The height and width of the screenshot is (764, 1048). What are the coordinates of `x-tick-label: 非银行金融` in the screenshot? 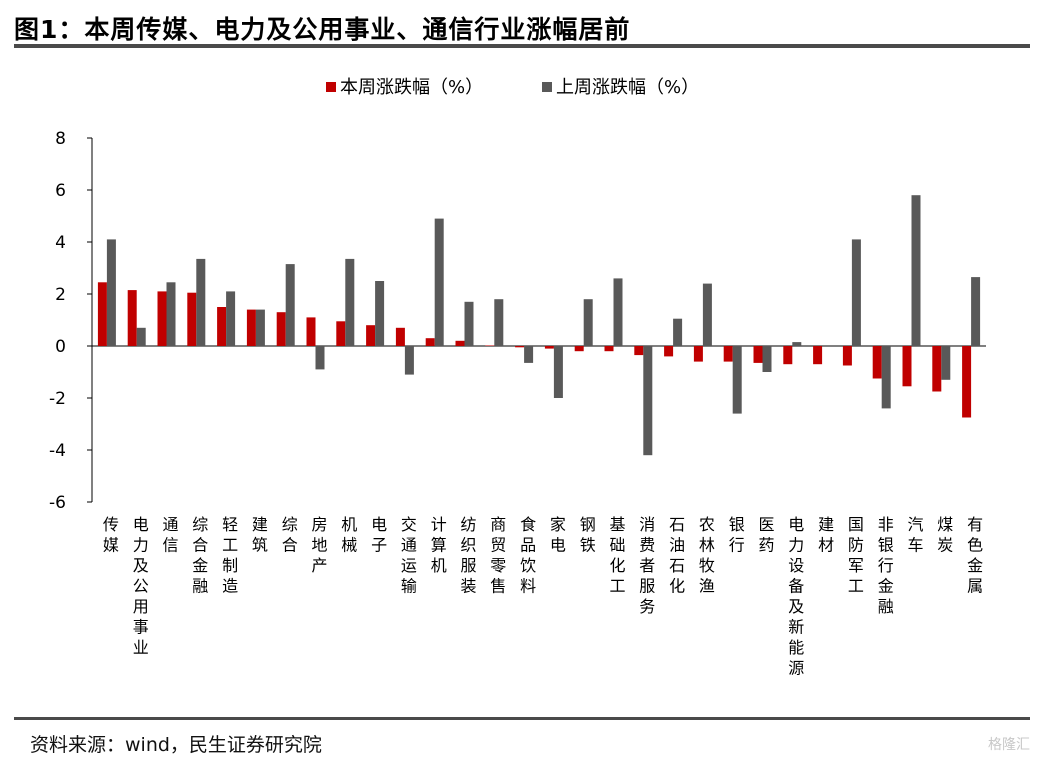 It's located at (886, 565).